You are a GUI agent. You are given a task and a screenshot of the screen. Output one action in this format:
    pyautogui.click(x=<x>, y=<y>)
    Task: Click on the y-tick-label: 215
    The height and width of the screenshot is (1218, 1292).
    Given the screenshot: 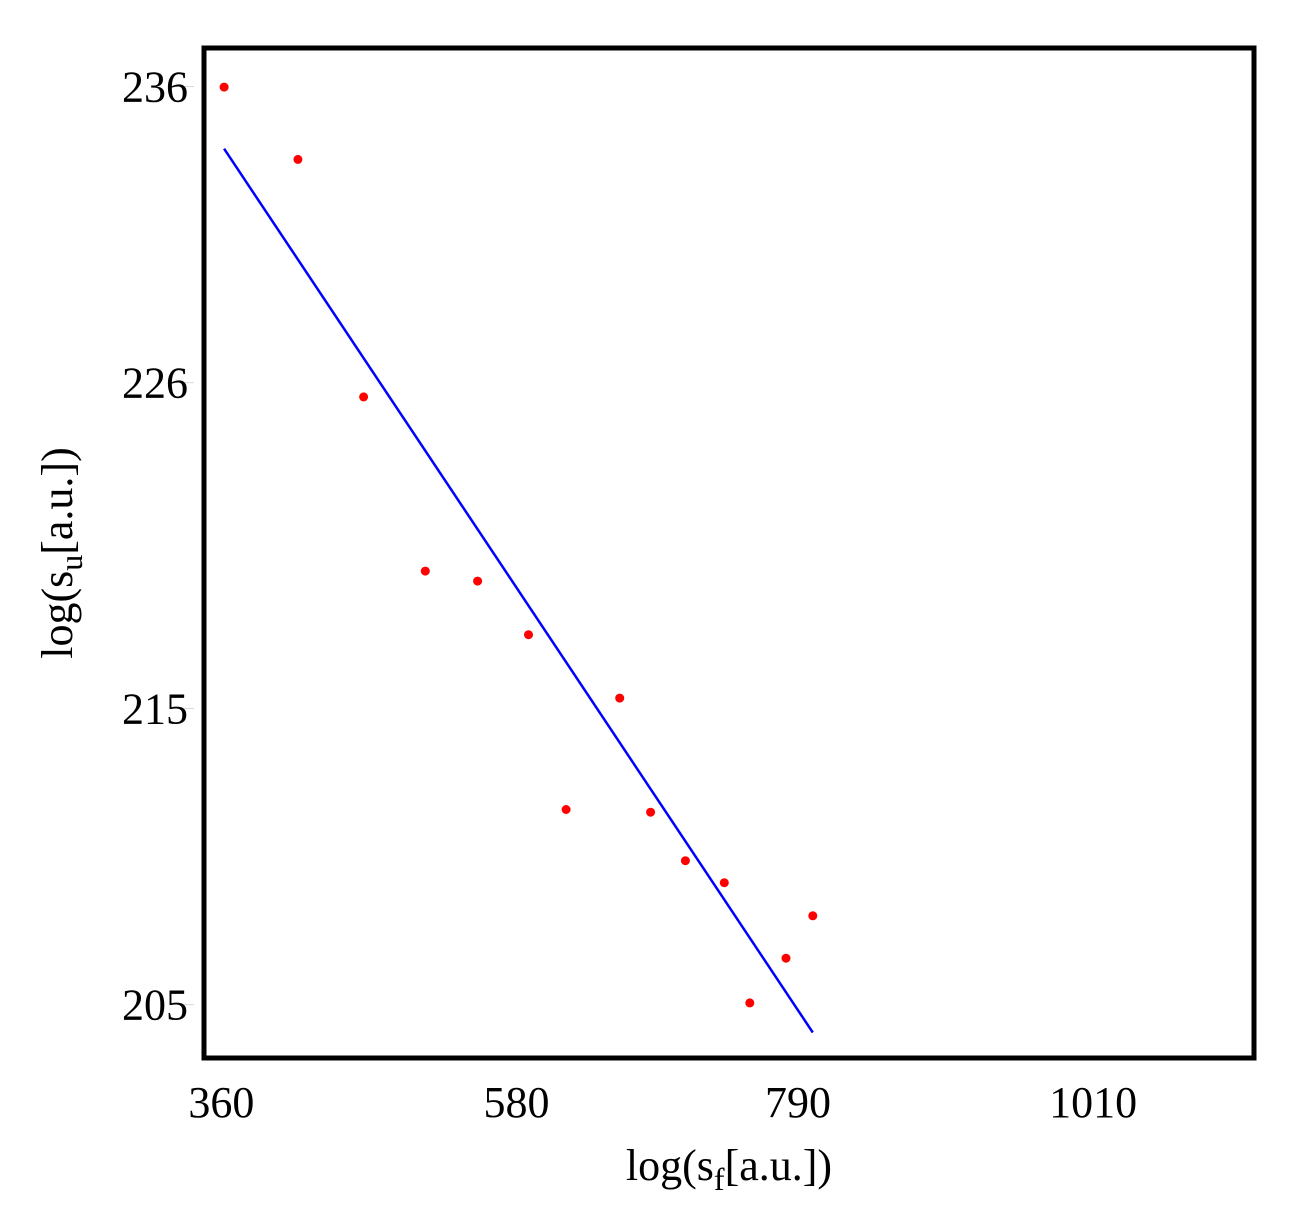 What is the action you would take?
    pyautogui.click(x=155, y=708)
    